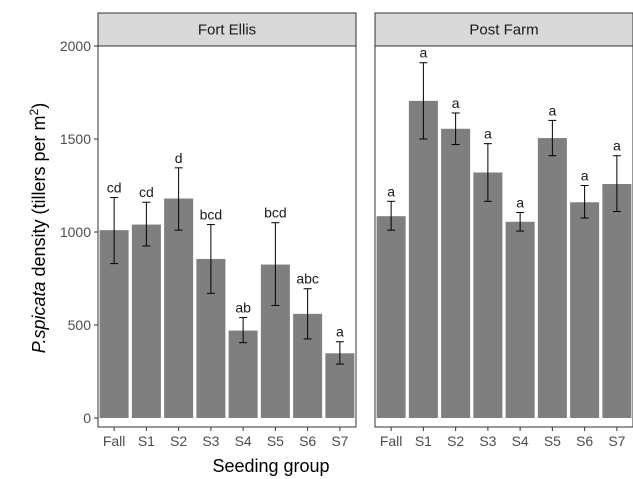 This screenshot has height=479, width=633. I want to click on panel-title: Fort Ellis, so click(227, 30).